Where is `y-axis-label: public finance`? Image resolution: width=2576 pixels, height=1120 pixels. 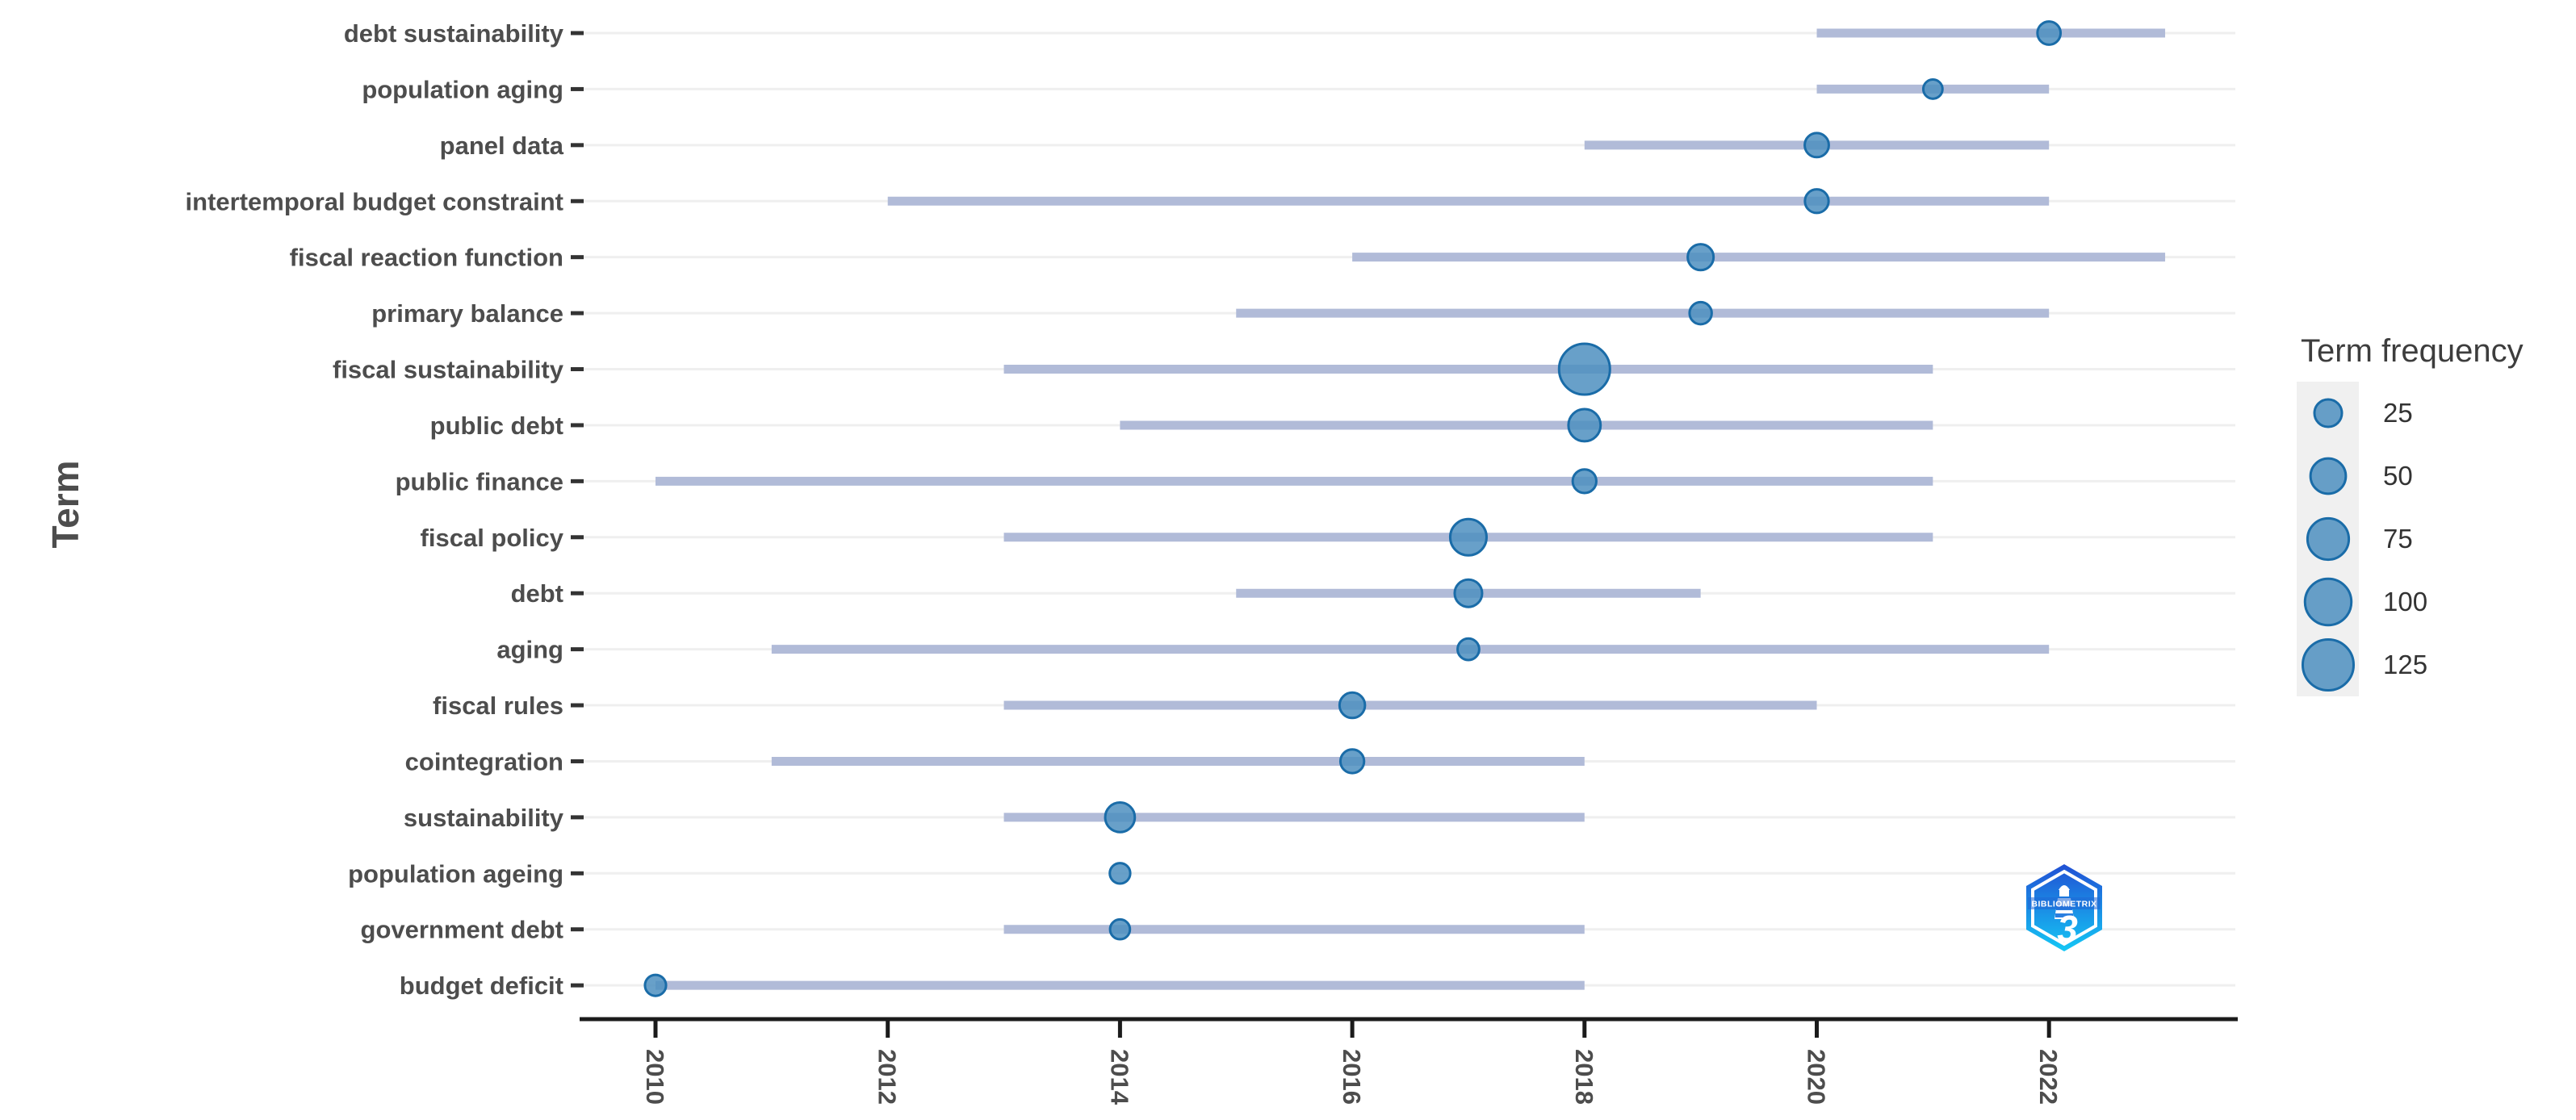 y-axis-label: public finance is located at coordinates (480, 481).